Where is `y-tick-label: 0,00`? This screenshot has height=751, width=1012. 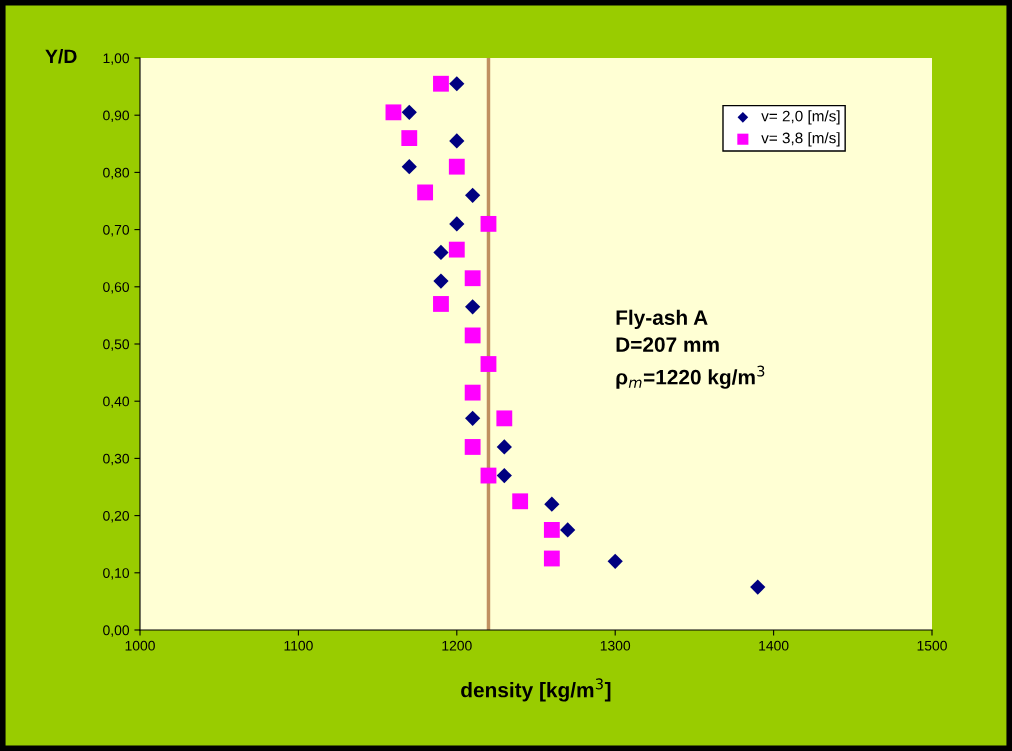 y-tick-label: 0,00 is located at coordinates (116, 631).